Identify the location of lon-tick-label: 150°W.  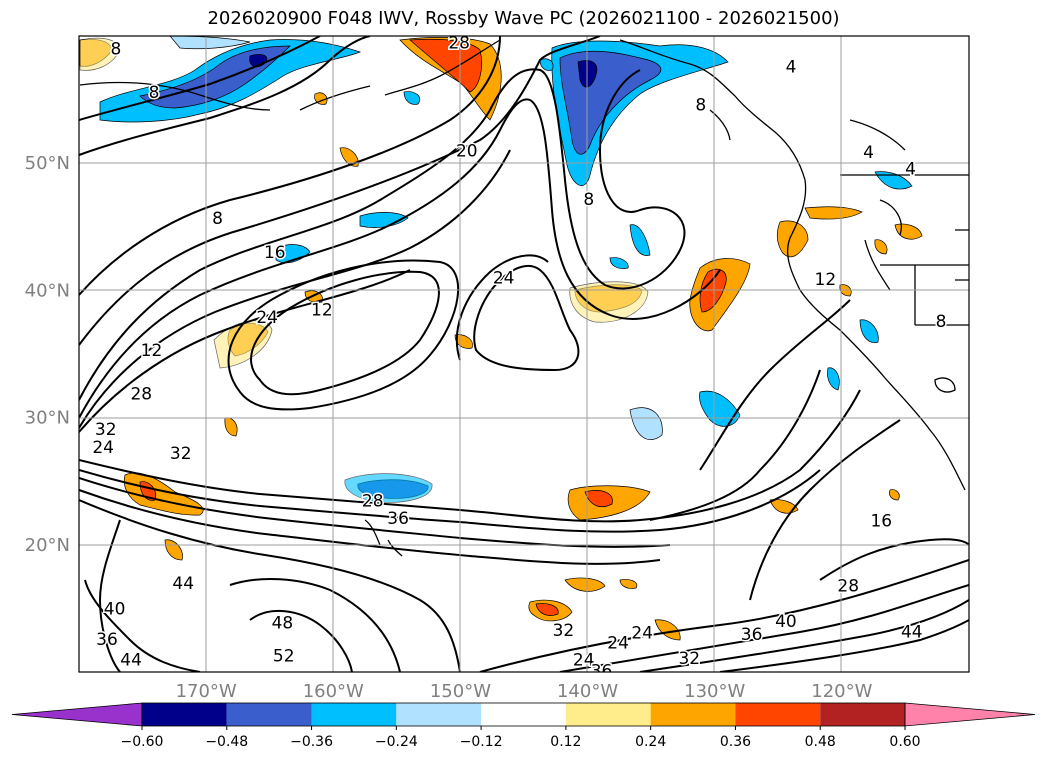
(460, 691).